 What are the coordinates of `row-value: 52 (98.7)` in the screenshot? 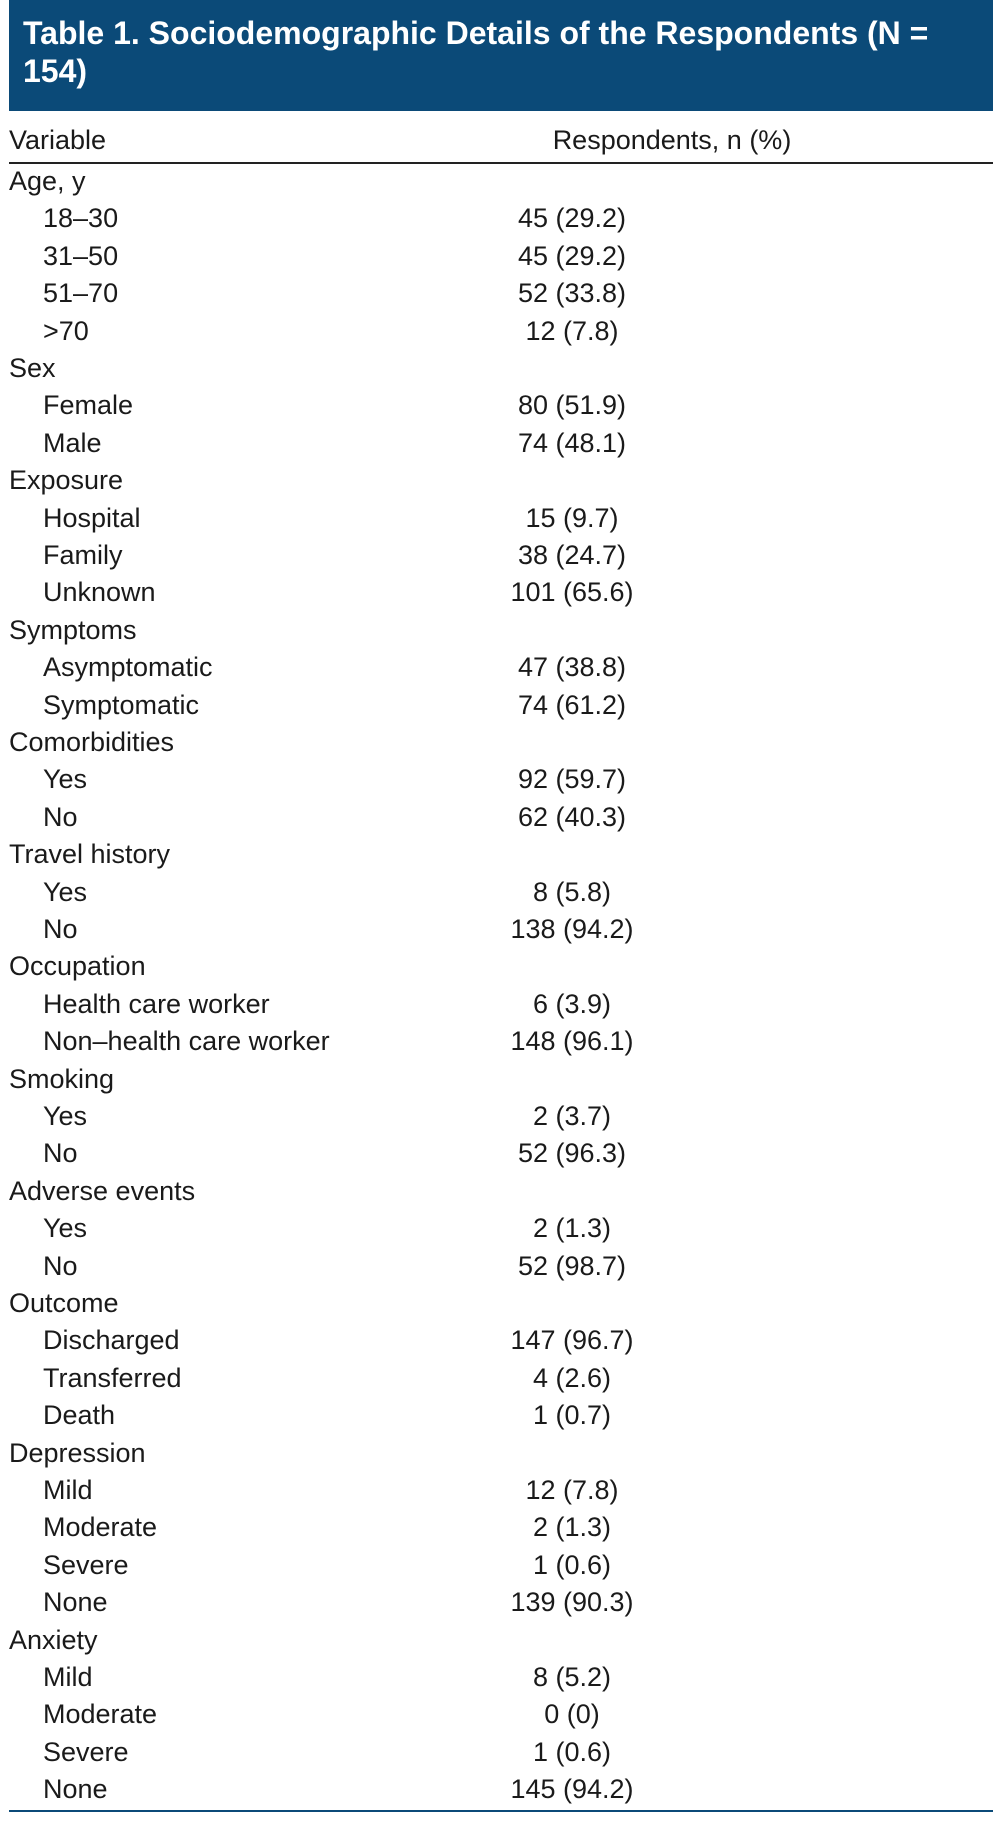 It's located at (572, 1265).